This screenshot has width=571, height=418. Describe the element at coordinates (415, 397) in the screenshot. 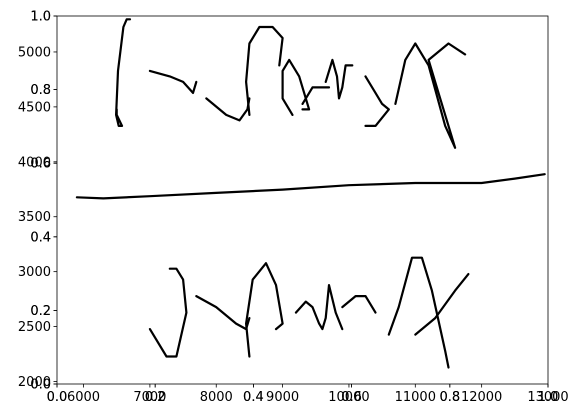

I see `inner-x-tick-label: 11000` at that location.